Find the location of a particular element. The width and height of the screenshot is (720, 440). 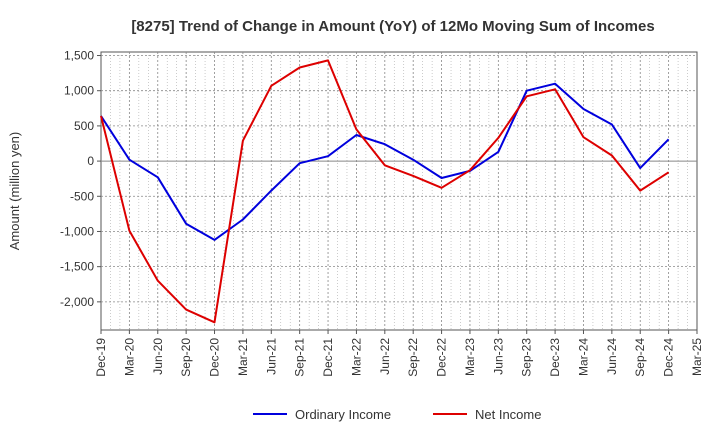

x-tick-label: Mar-23 is located at coordinates (470, 357).